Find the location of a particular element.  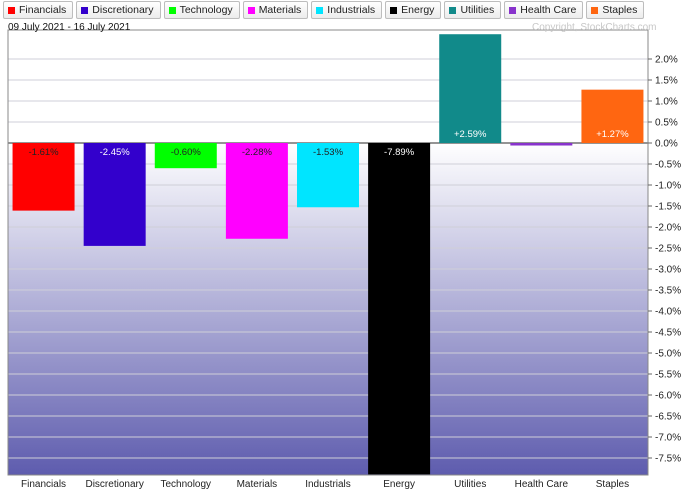

y-tick-label: -7.5% is located at coordinates (668, 459).